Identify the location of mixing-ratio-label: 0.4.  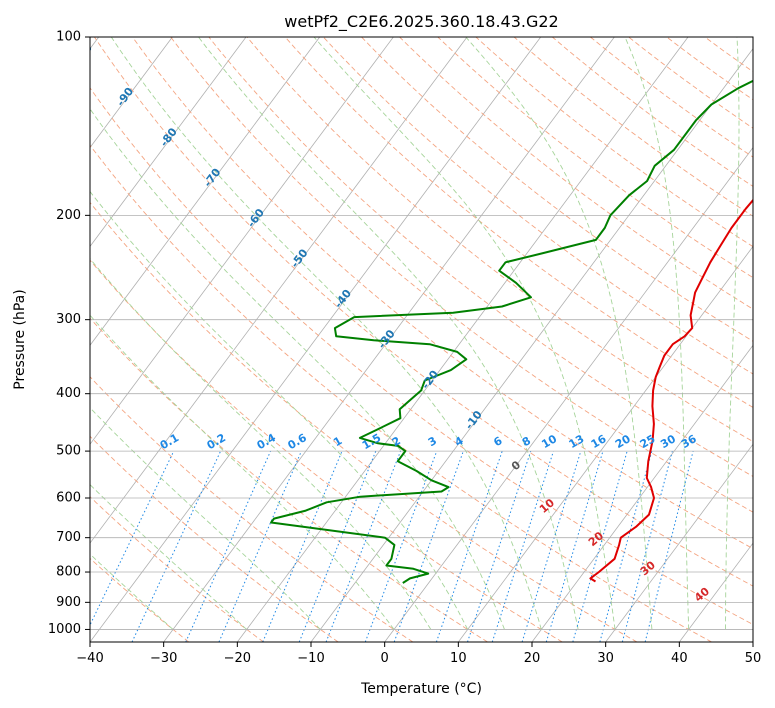
(267, 441).